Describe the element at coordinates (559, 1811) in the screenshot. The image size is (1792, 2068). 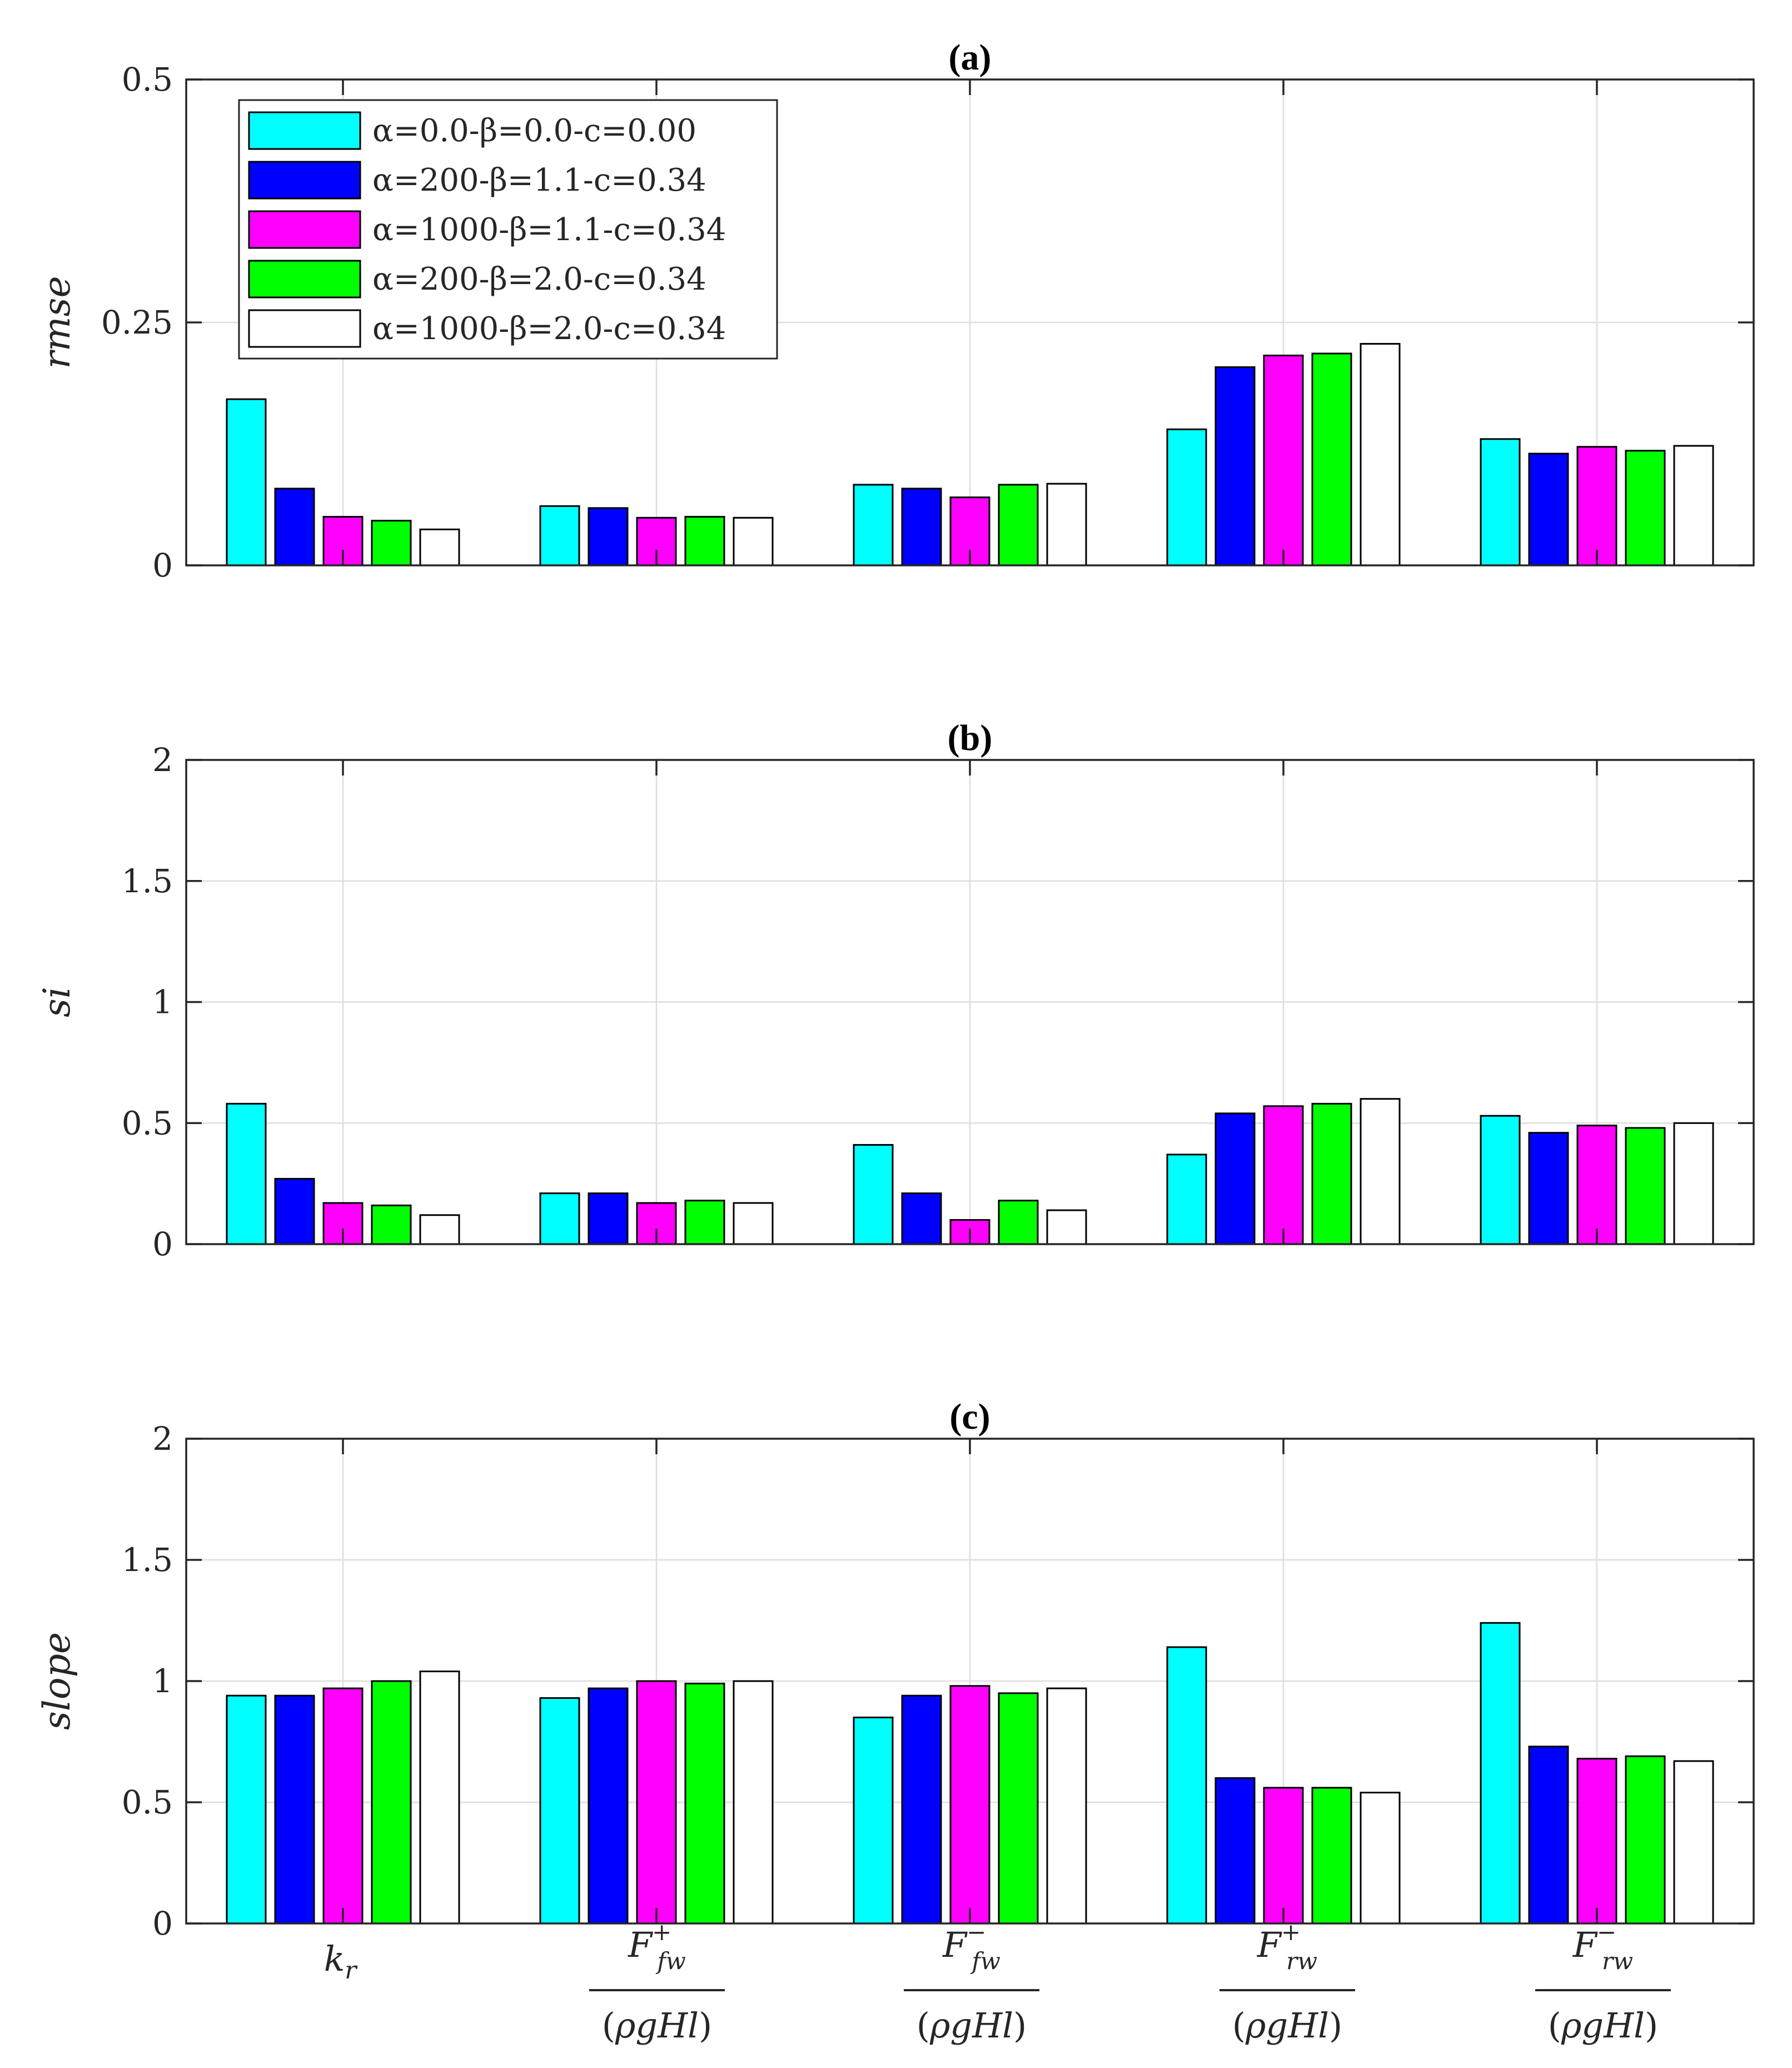
I see `bar-3-s1-c2` at that location.